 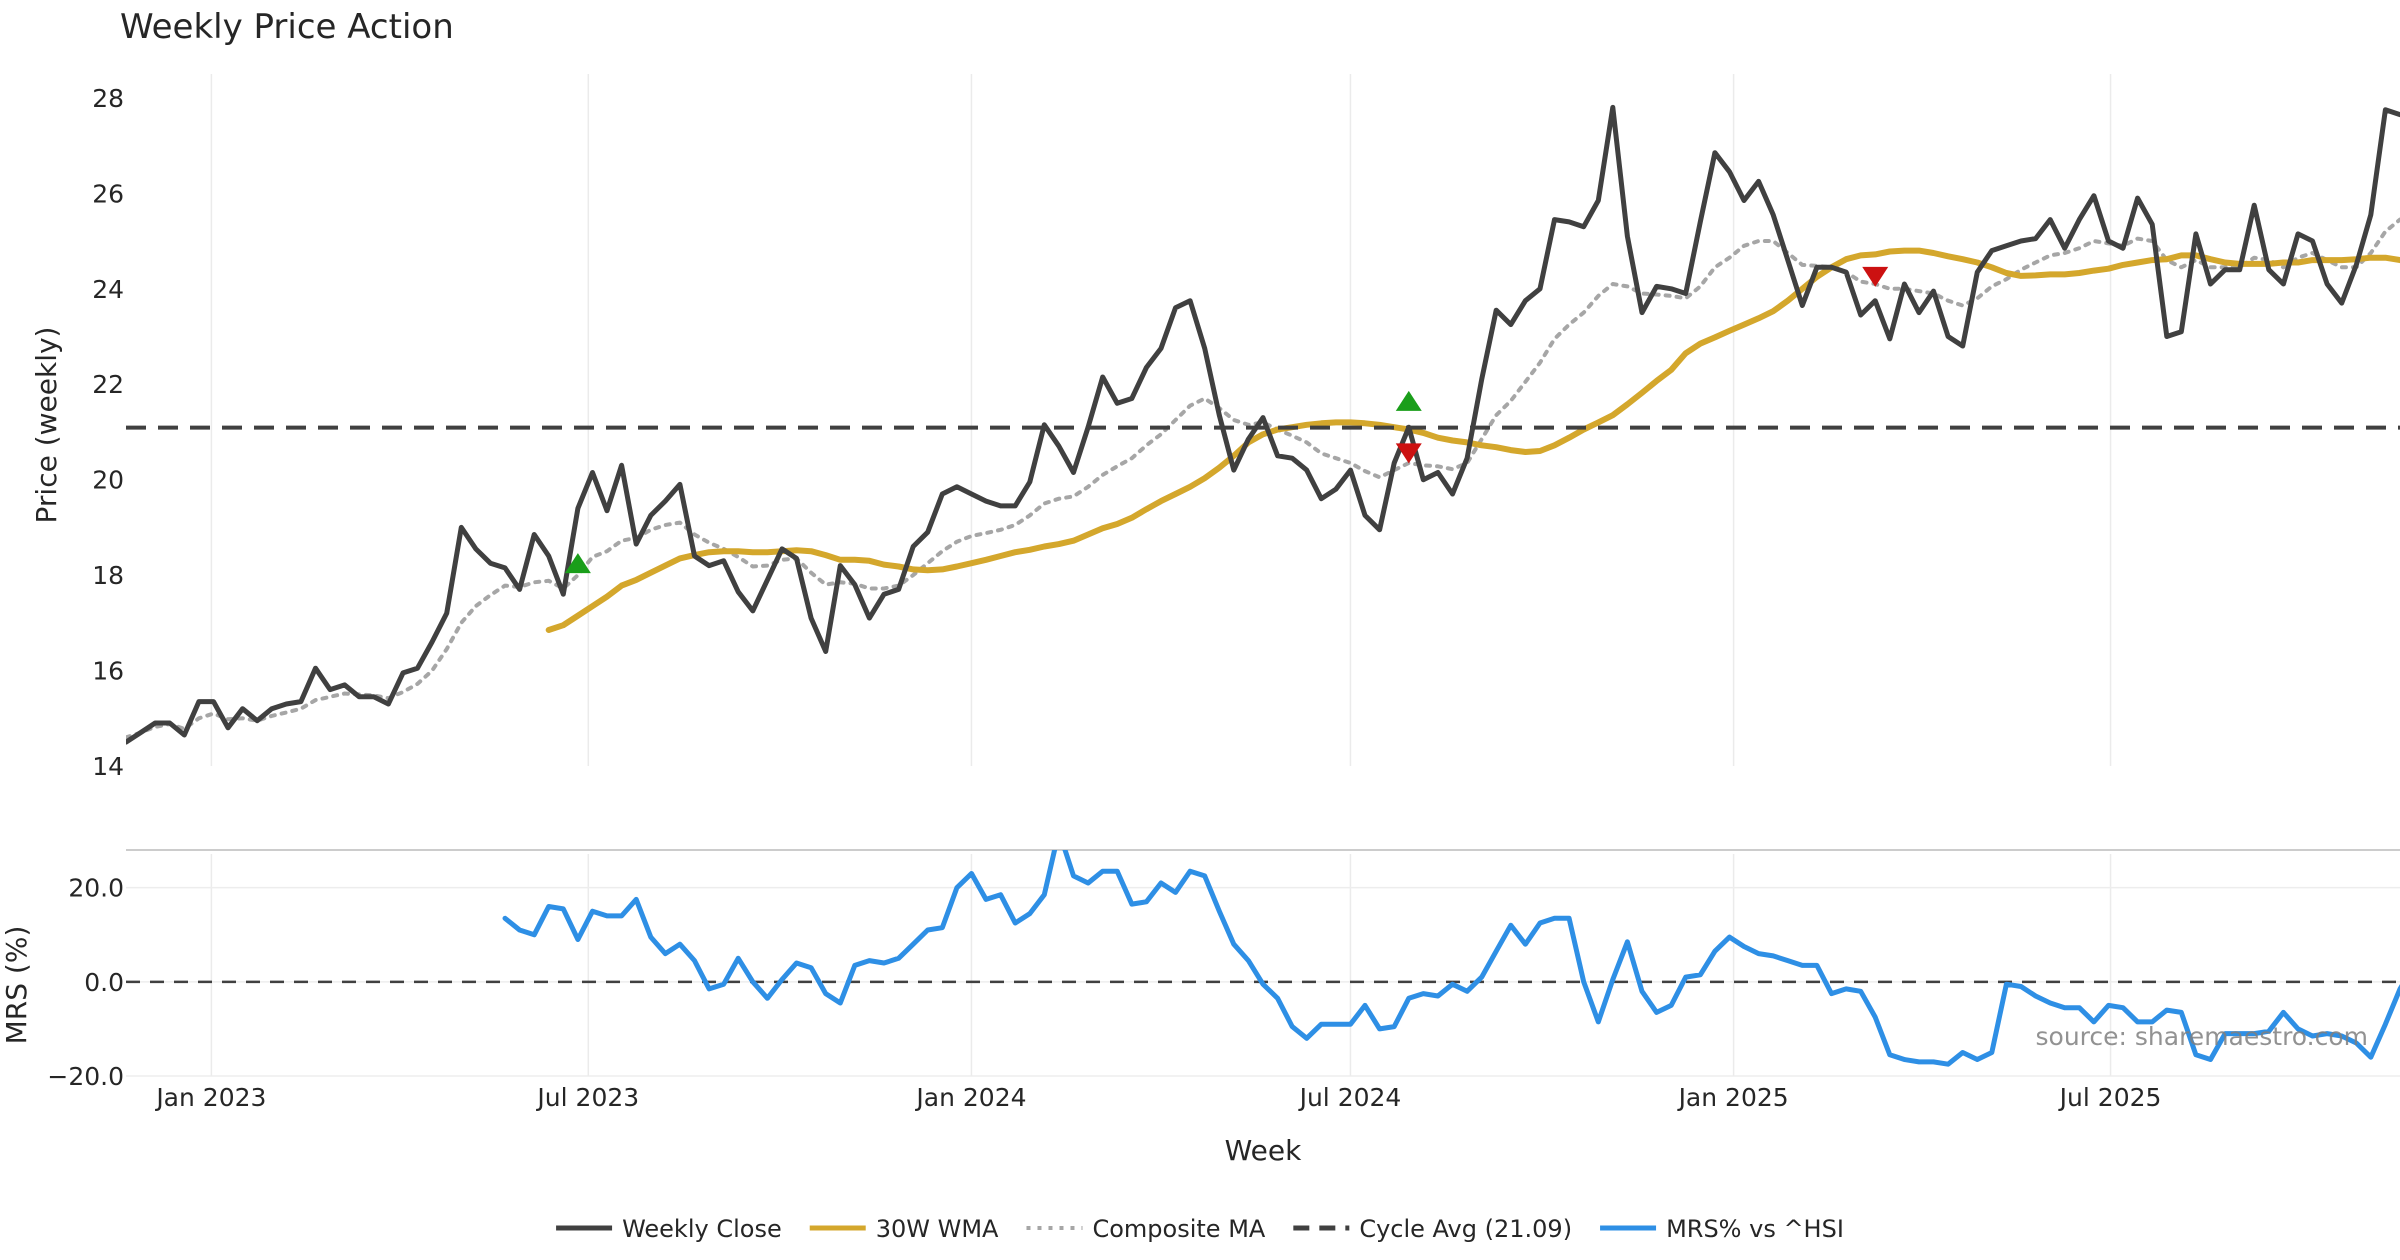 What do you see at coordinates (1350, 1097) in the screenshot?
I see `x-tick-label: Jul 2024` at bounding box center [1350, 1097].